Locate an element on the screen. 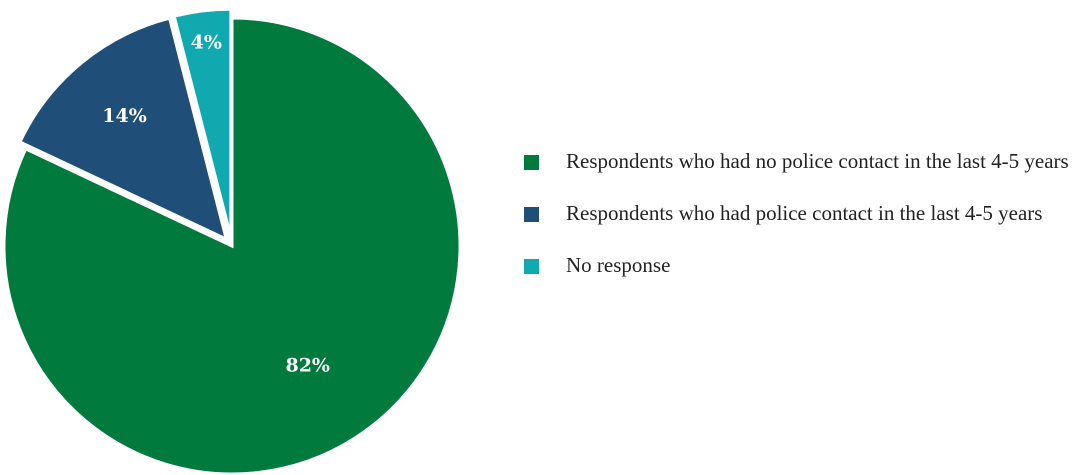  legend-item-no-response: No response is located at coordinates (804, 265).